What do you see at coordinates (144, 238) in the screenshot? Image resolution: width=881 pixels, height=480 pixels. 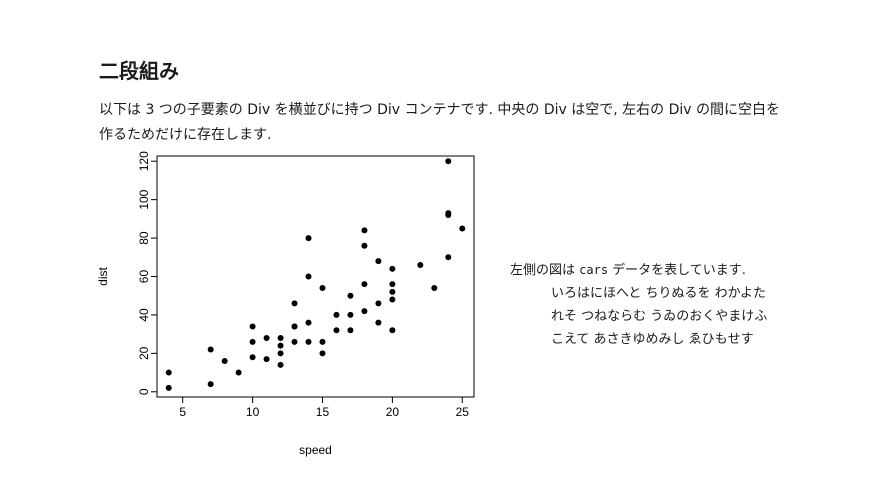 I see `y-tick-label: 80` at bounding box center [144, 238].